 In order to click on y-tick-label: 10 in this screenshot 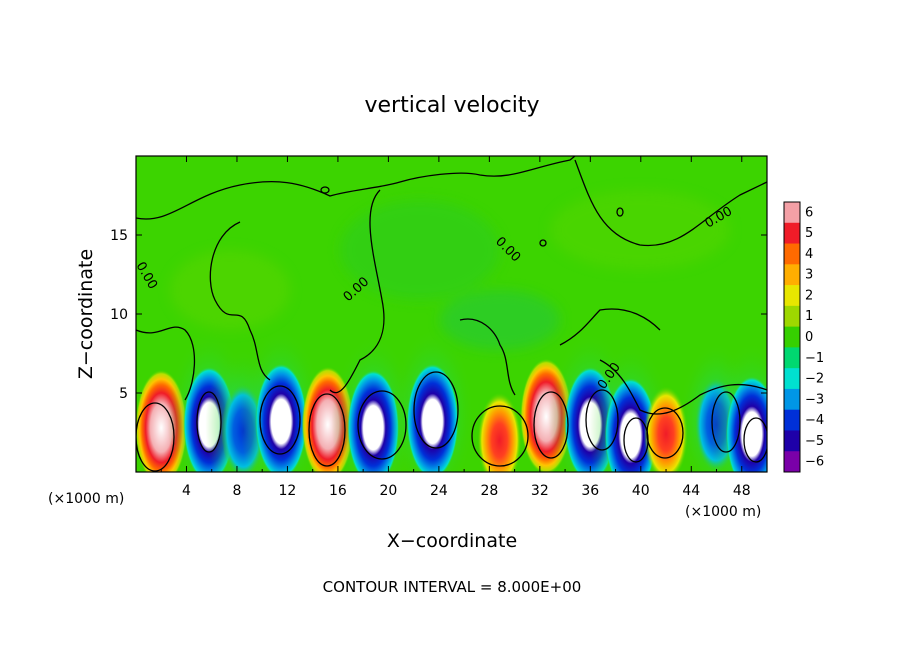, I will do `click(119, 315)`.